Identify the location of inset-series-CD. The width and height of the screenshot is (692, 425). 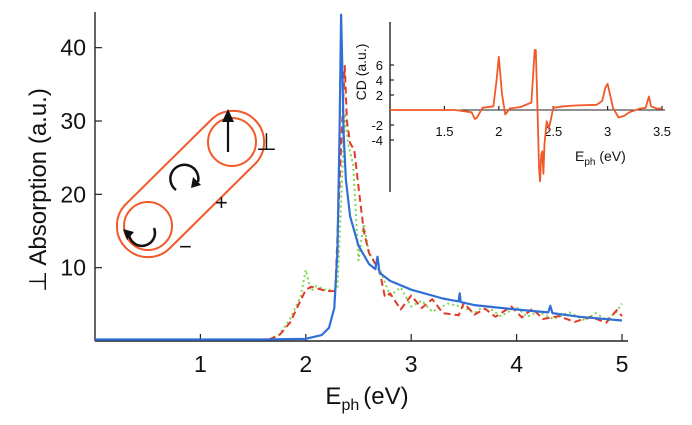
(526, 116).